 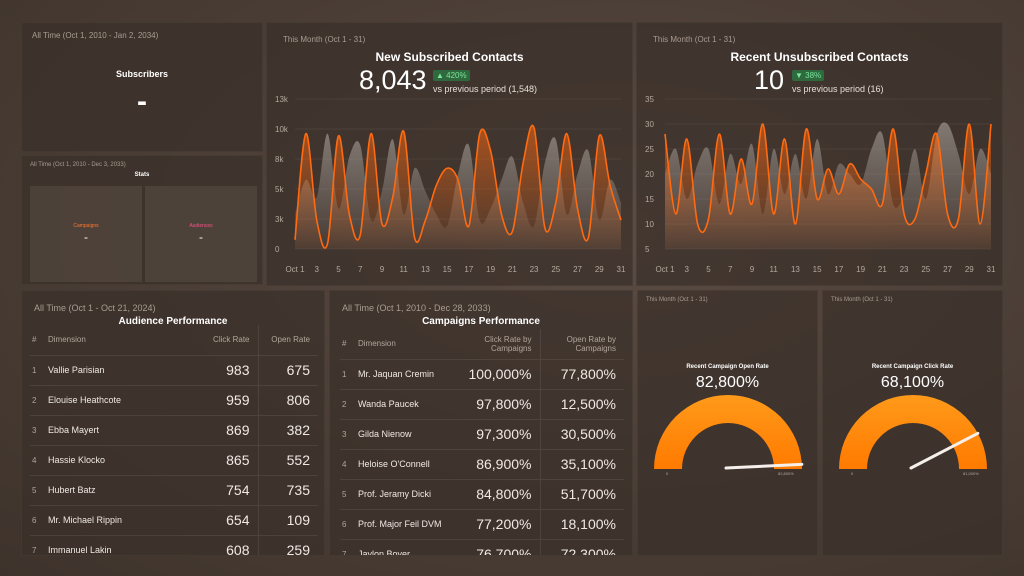 What do you see at coordinates (416, 308) in the screenshot?
I see `period-label: All Time (Oct 1, 2010 - Dec 28, 2033)` at bounding box center [416, 308].